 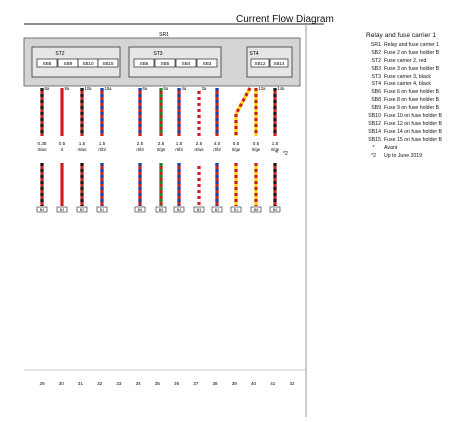 I want to click on bottom-numbers: 29 30 31 32 33 34 35 36 37 38 39 40 41 42, so click(x=167, y=383).